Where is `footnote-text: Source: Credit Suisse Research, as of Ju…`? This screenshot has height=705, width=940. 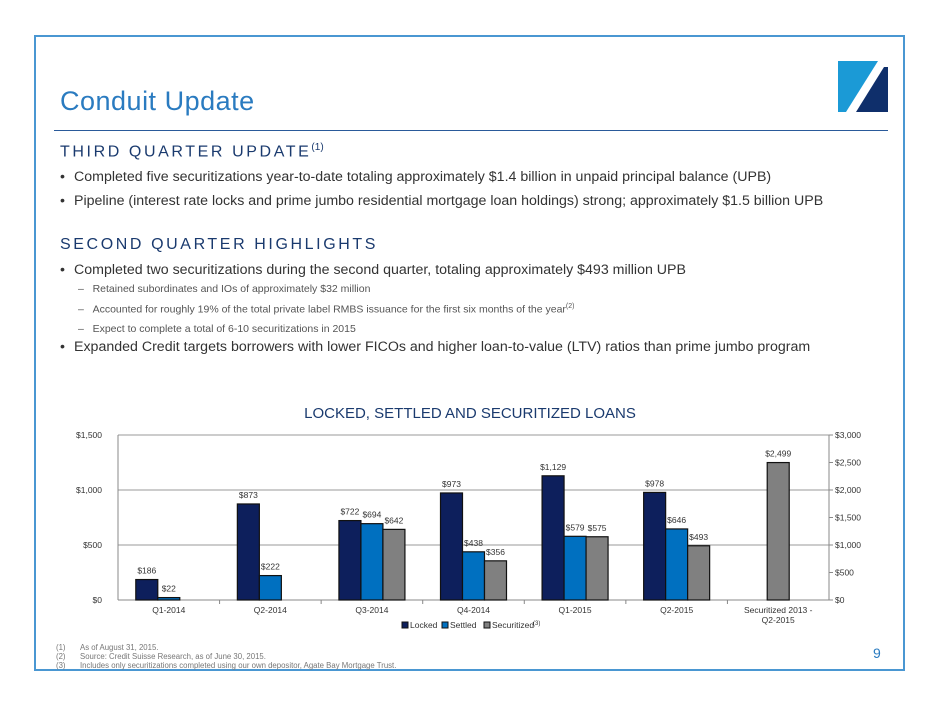
footnote-text: Source: Credit Suisse Research, as of Ju… is located at coordinates (173, 656).